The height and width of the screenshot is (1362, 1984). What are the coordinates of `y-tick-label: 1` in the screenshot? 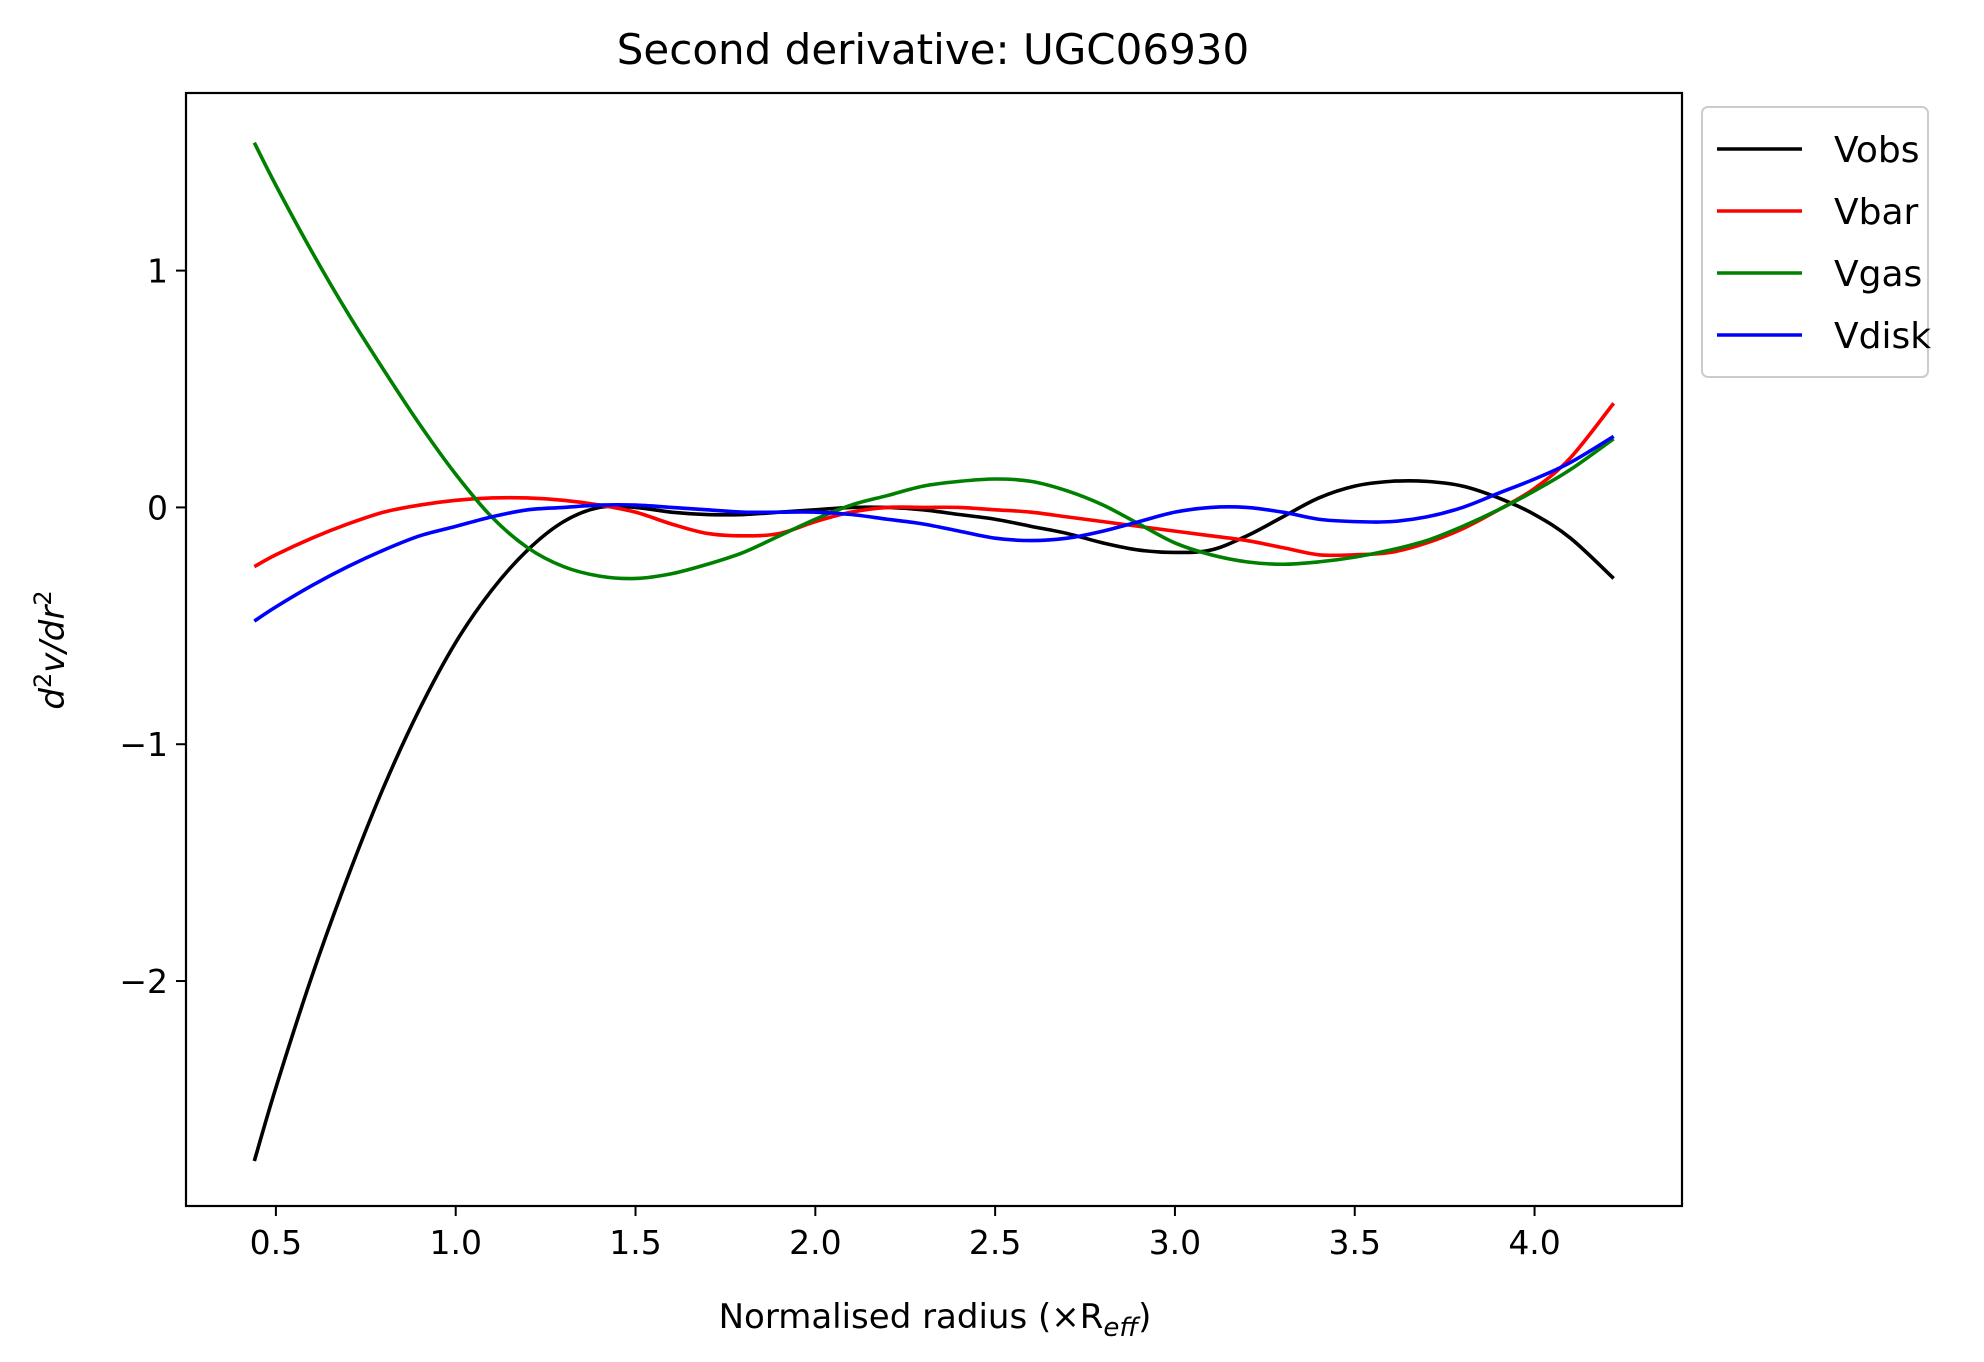 It's located at (157, 271).